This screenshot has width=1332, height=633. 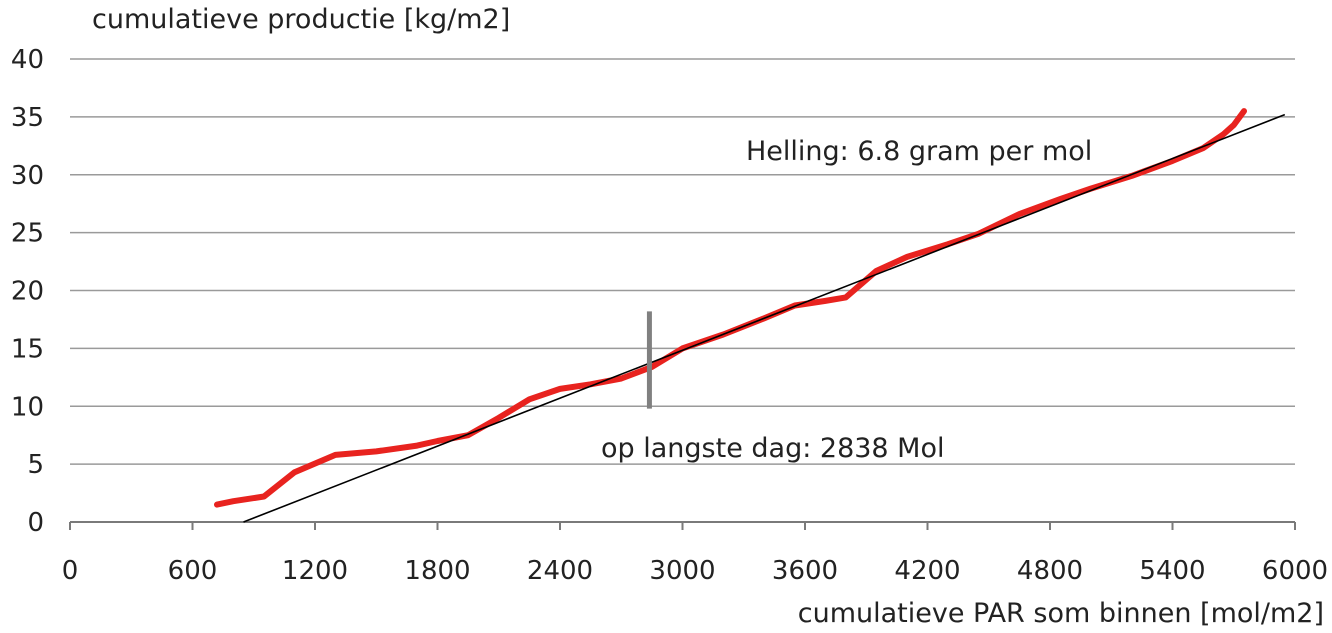 What do you see at coordinates (27, 349) in the screenshot?
I see `y-tick-label: 15` at bounding box center [27, 349].